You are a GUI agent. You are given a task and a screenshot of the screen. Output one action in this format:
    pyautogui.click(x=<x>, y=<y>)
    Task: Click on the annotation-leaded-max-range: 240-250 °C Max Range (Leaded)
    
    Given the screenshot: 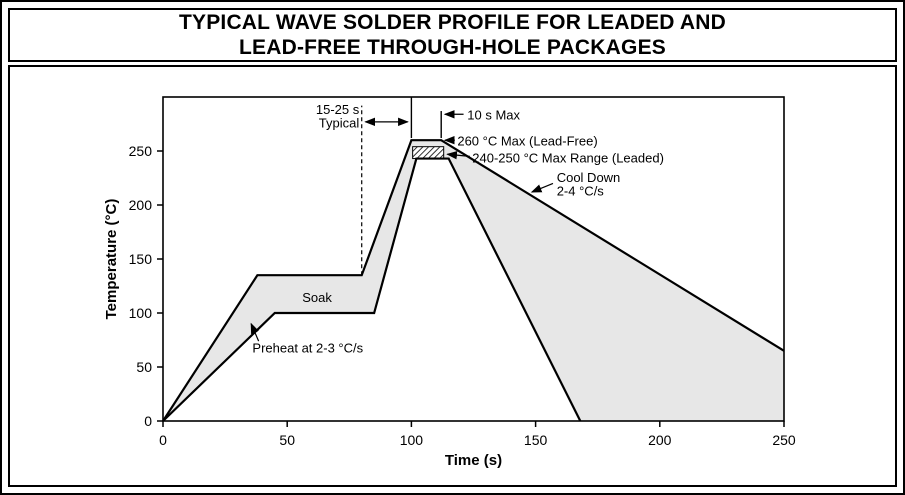 What is the action you would take?
    pyautogui.click(x=555, y=157)
    